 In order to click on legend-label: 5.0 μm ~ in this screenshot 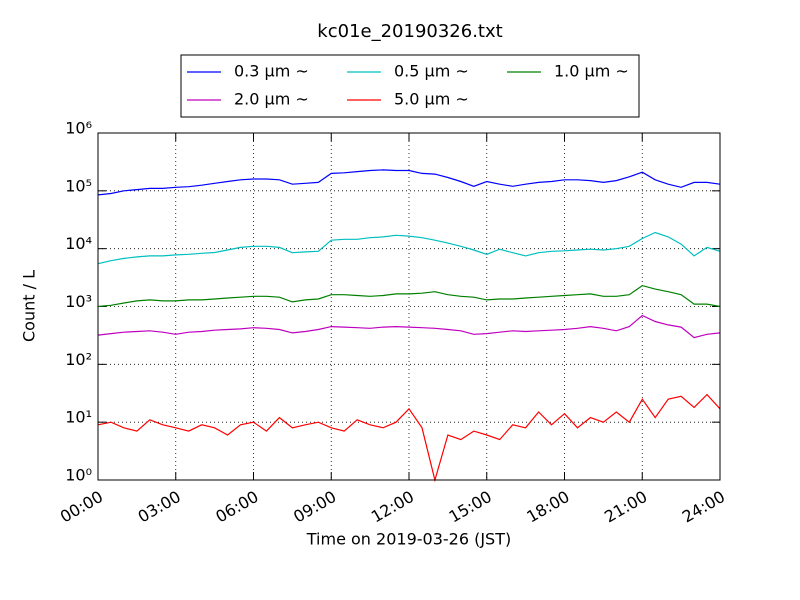, I will do `click(431, 99)`.